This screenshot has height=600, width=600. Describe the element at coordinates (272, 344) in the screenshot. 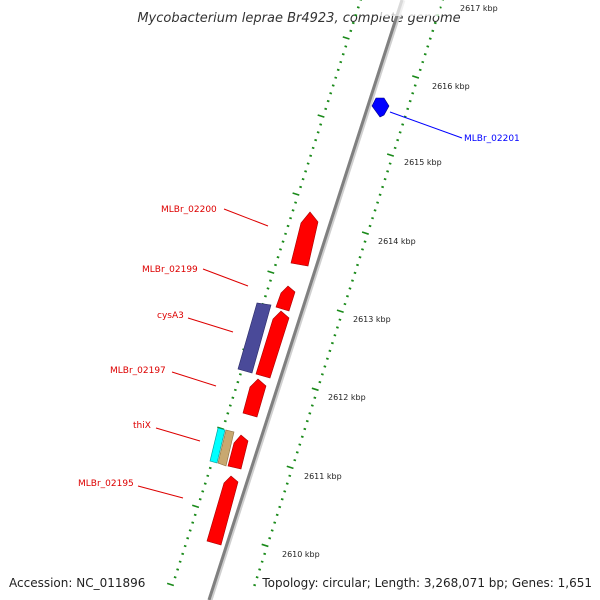

I see `gene-cysA3-red` at that location.